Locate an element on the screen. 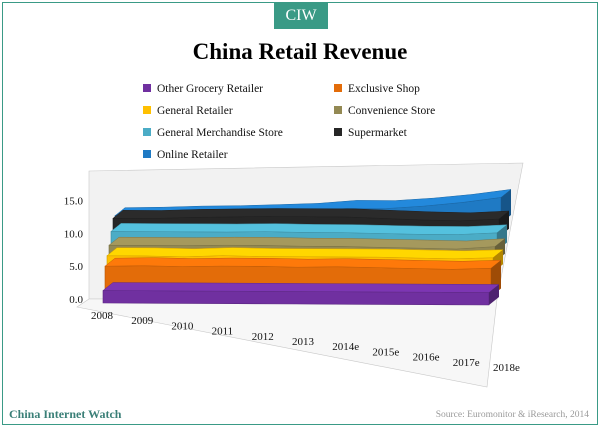  x-tick-label: 2013 is located at coordinates (303, 342).